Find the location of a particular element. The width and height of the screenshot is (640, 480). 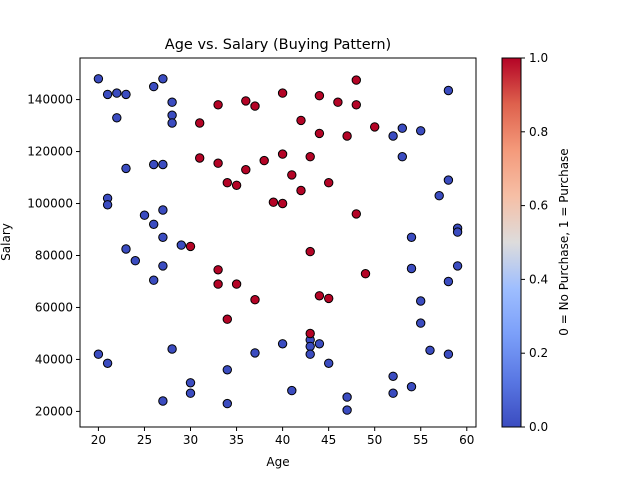

x-tick-label: 25 is located at coordinates (144, 440).